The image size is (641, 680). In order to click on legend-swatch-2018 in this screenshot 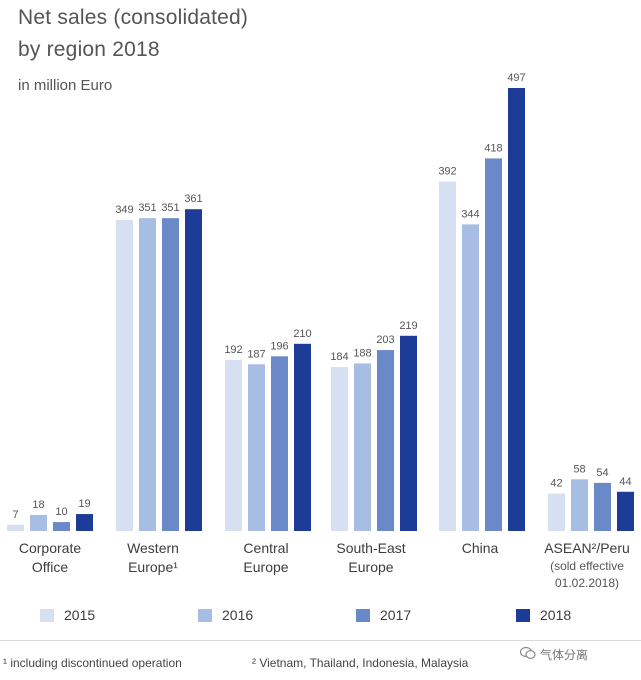, I will do `click(523, 615)`.